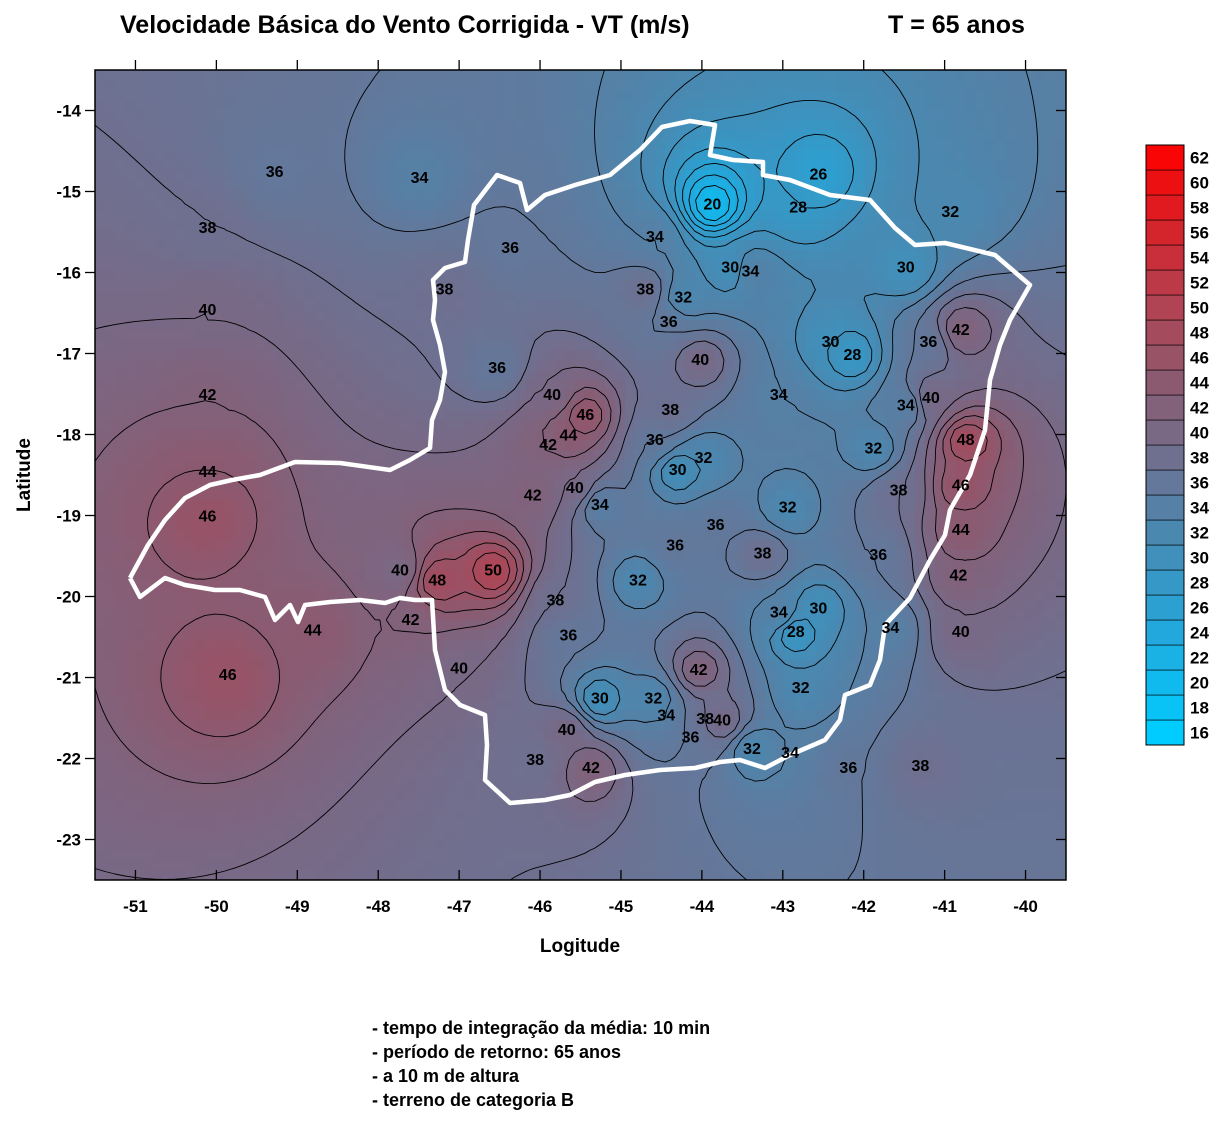 The width and height of the screenshot is (1229, 1126). What do you see at coordinates (956, 25) in the screenshot?
I see `chart-subtitle: T = 65 anos` at bounding box center [956, 25].